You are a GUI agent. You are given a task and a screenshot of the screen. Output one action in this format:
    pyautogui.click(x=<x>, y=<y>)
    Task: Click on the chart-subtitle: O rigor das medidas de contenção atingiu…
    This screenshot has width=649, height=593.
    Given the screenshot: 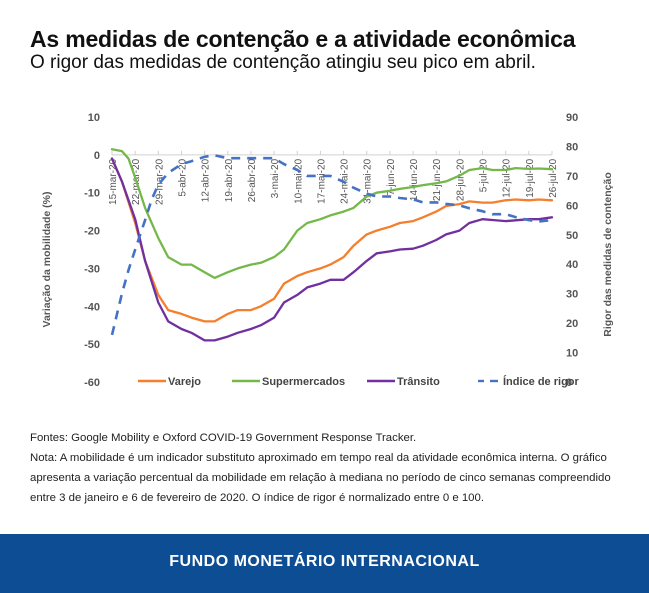 What is the action you would take?
    pyautogui.click(x=283, y=62)
    